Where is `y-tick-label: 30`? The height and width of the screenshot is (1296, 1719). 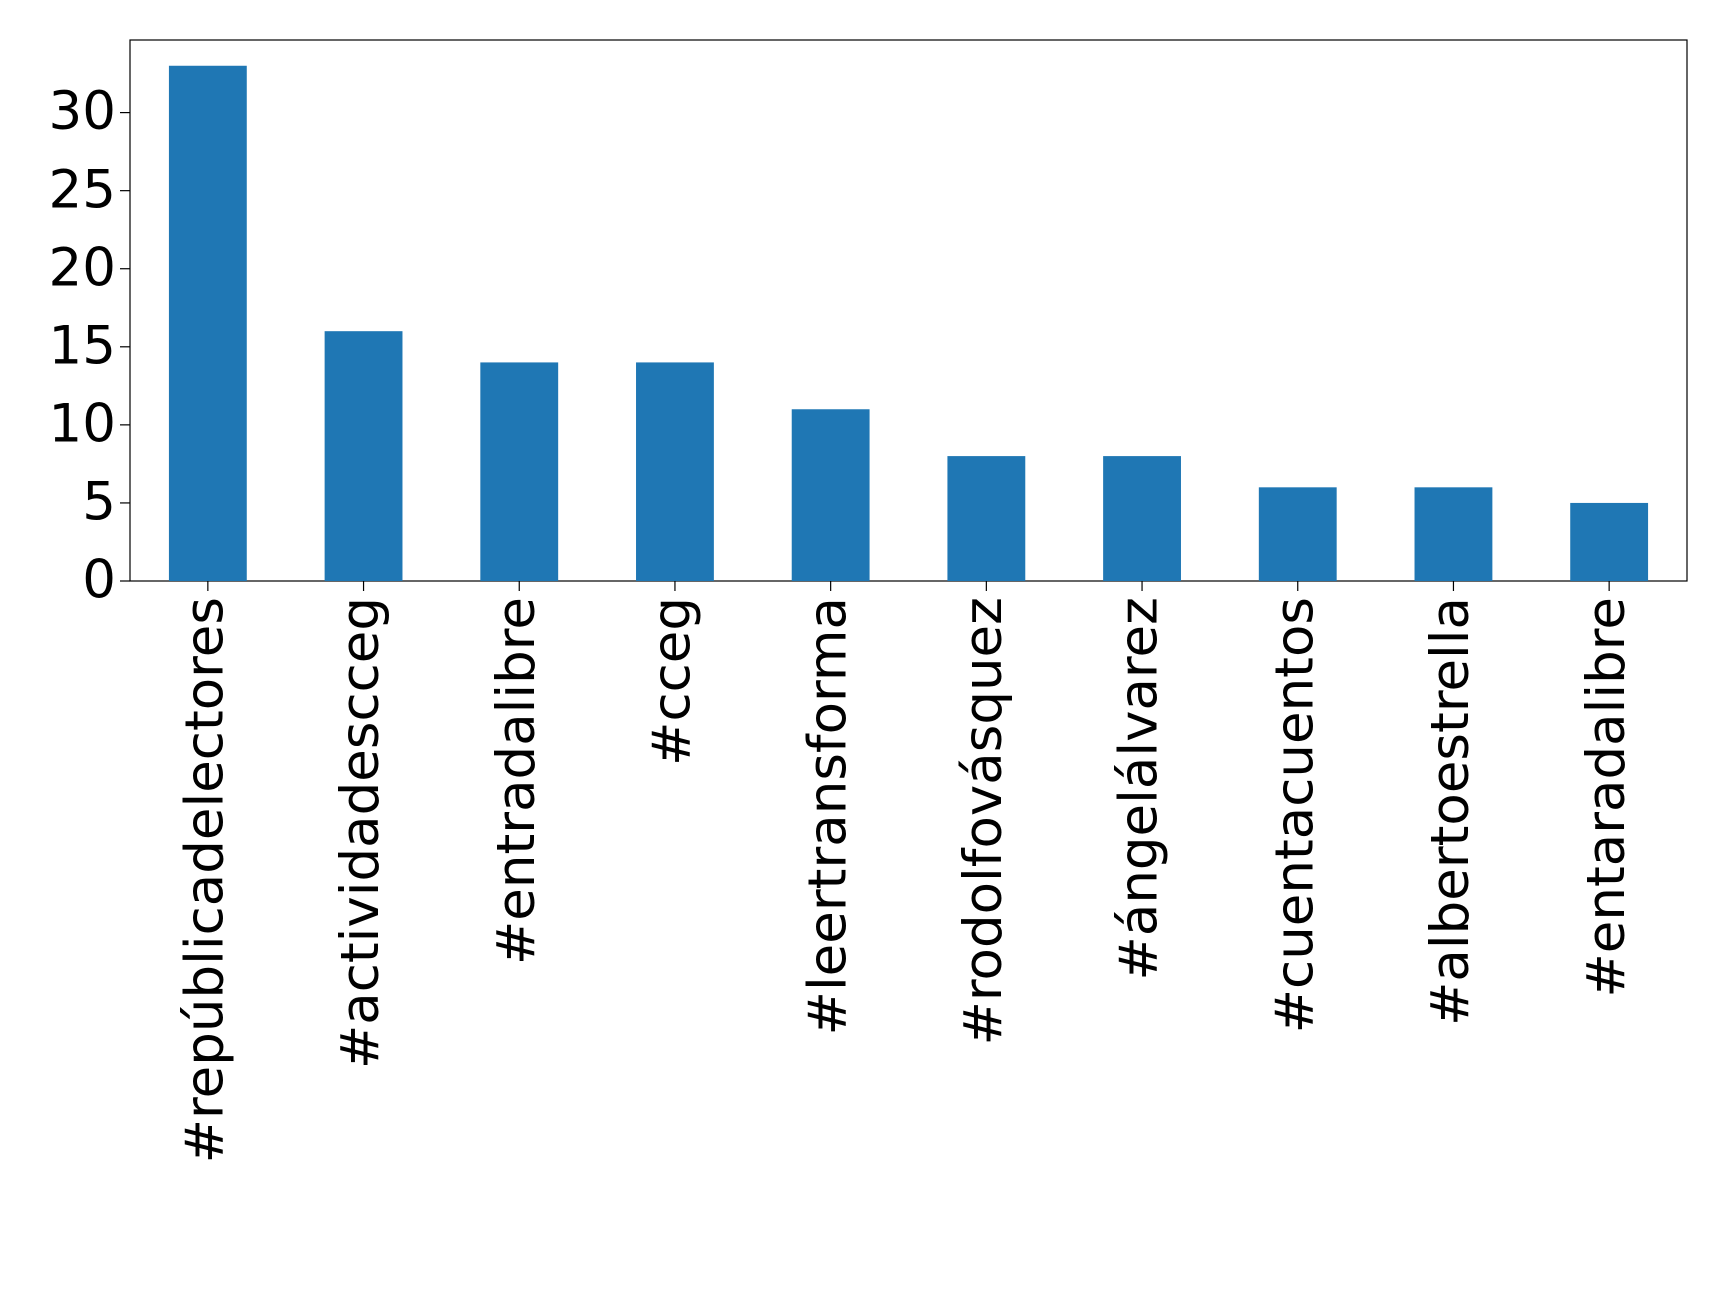 y-tick-label: 30 is located at coordinates (82, 111).